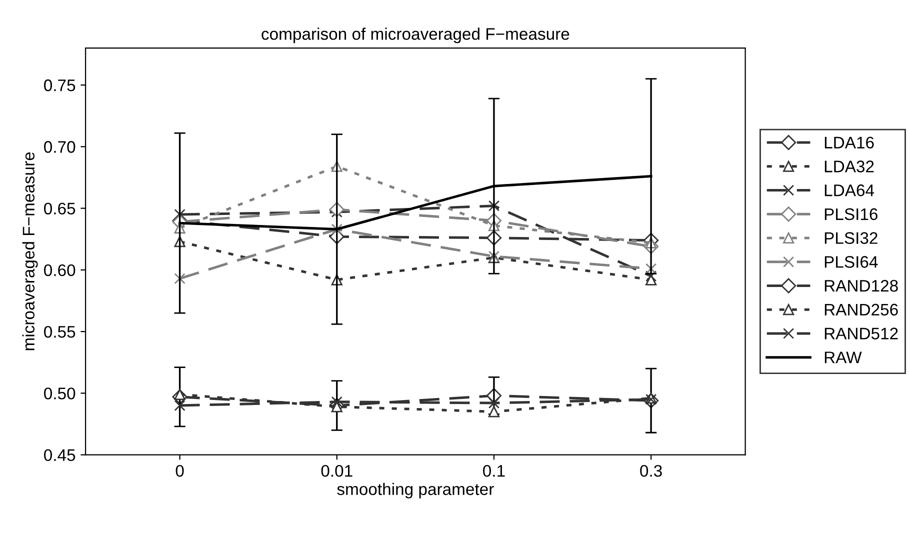 This screenshot has width=910, height=546. Describe the element at coordinates (861, 334) in the screenshot. I see `legend-label: RAND512` at that location.